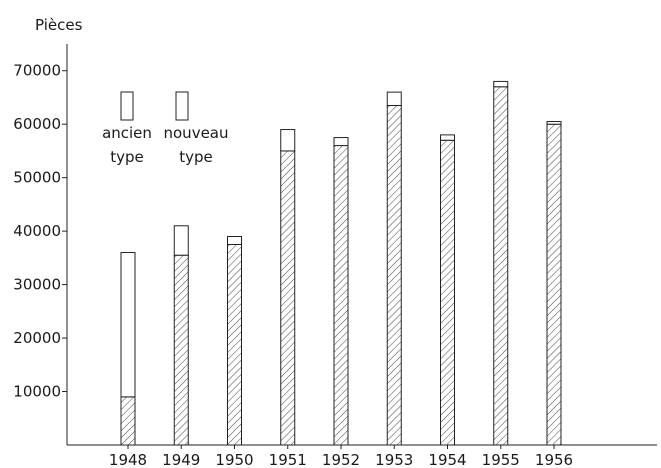 The height and width of the screenshot is (468, 661). I want to click on x-tick-label: 1950, so click(234, 459).